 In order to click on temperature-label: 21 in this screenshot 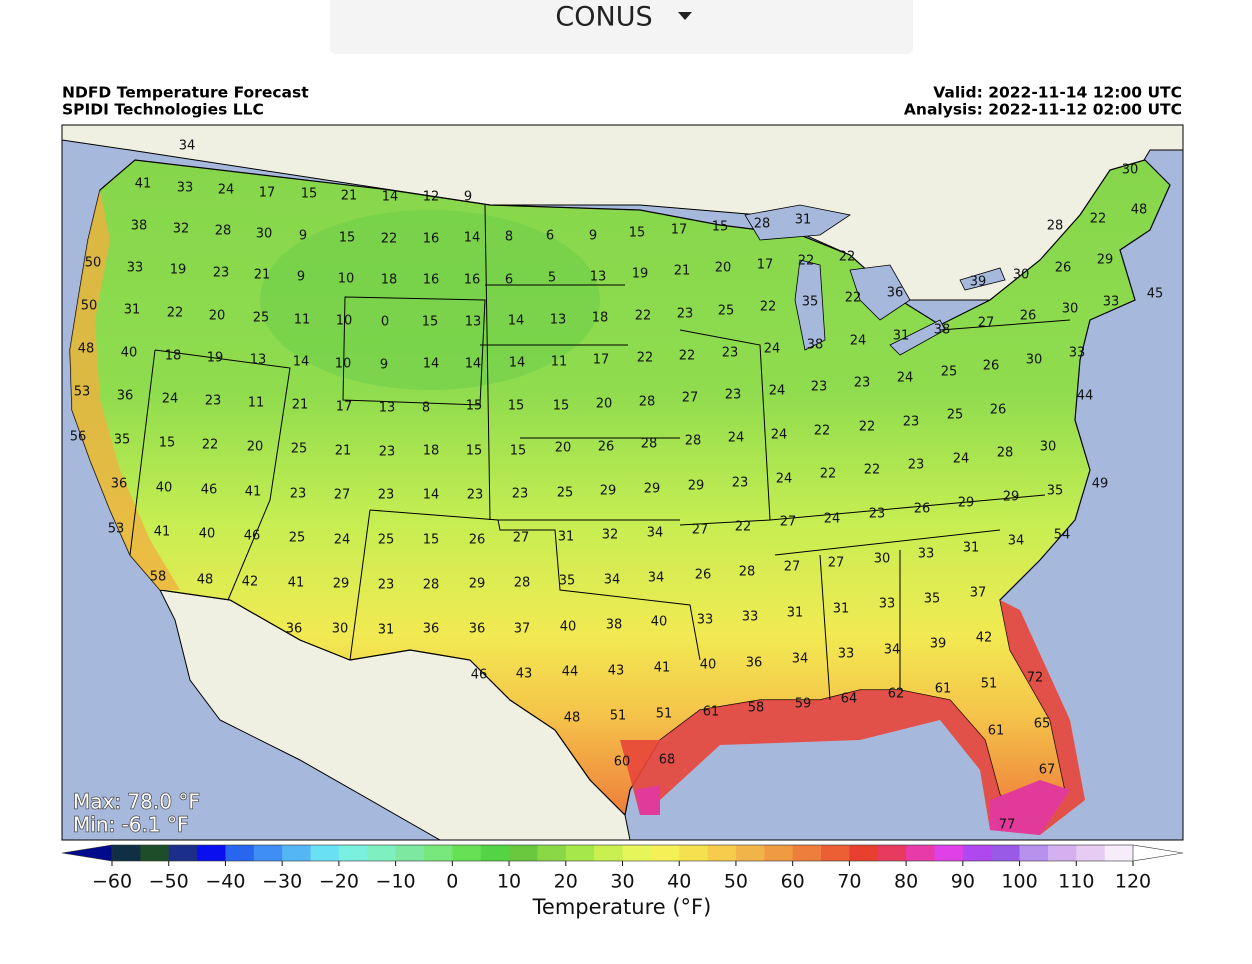, I will do `click(343, 451)`.